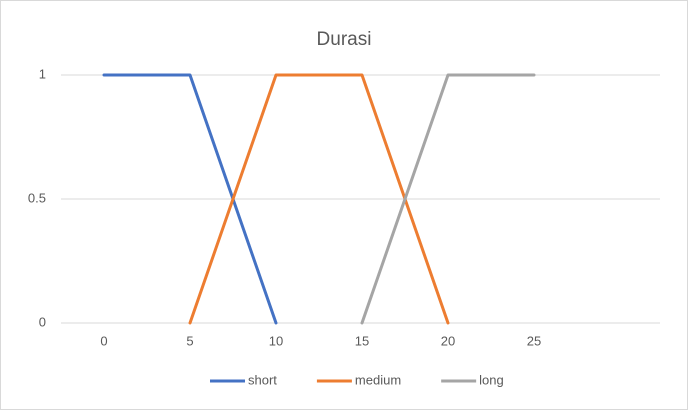  What do you see at coordinates (42, 321) in the screenshot?
I see `y-tick-label: 0` at bounding box center [42, 321].